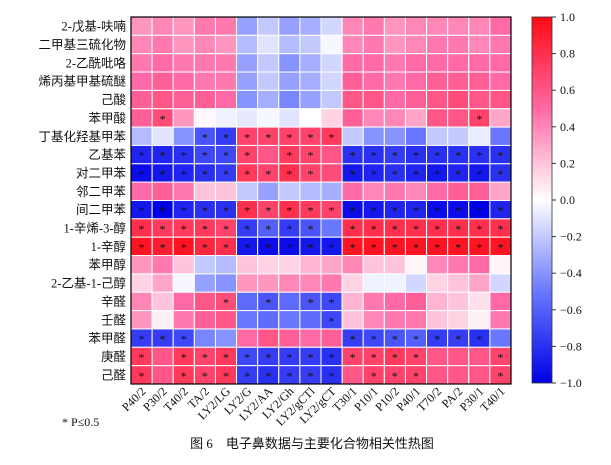 Image resolution: width=611 pixels, height=465 pixels. What do you see at coordinates (567, 127) in the screenshot?
I see `colorbar-tick-label: 0.4` at bounding box center [567, 127].